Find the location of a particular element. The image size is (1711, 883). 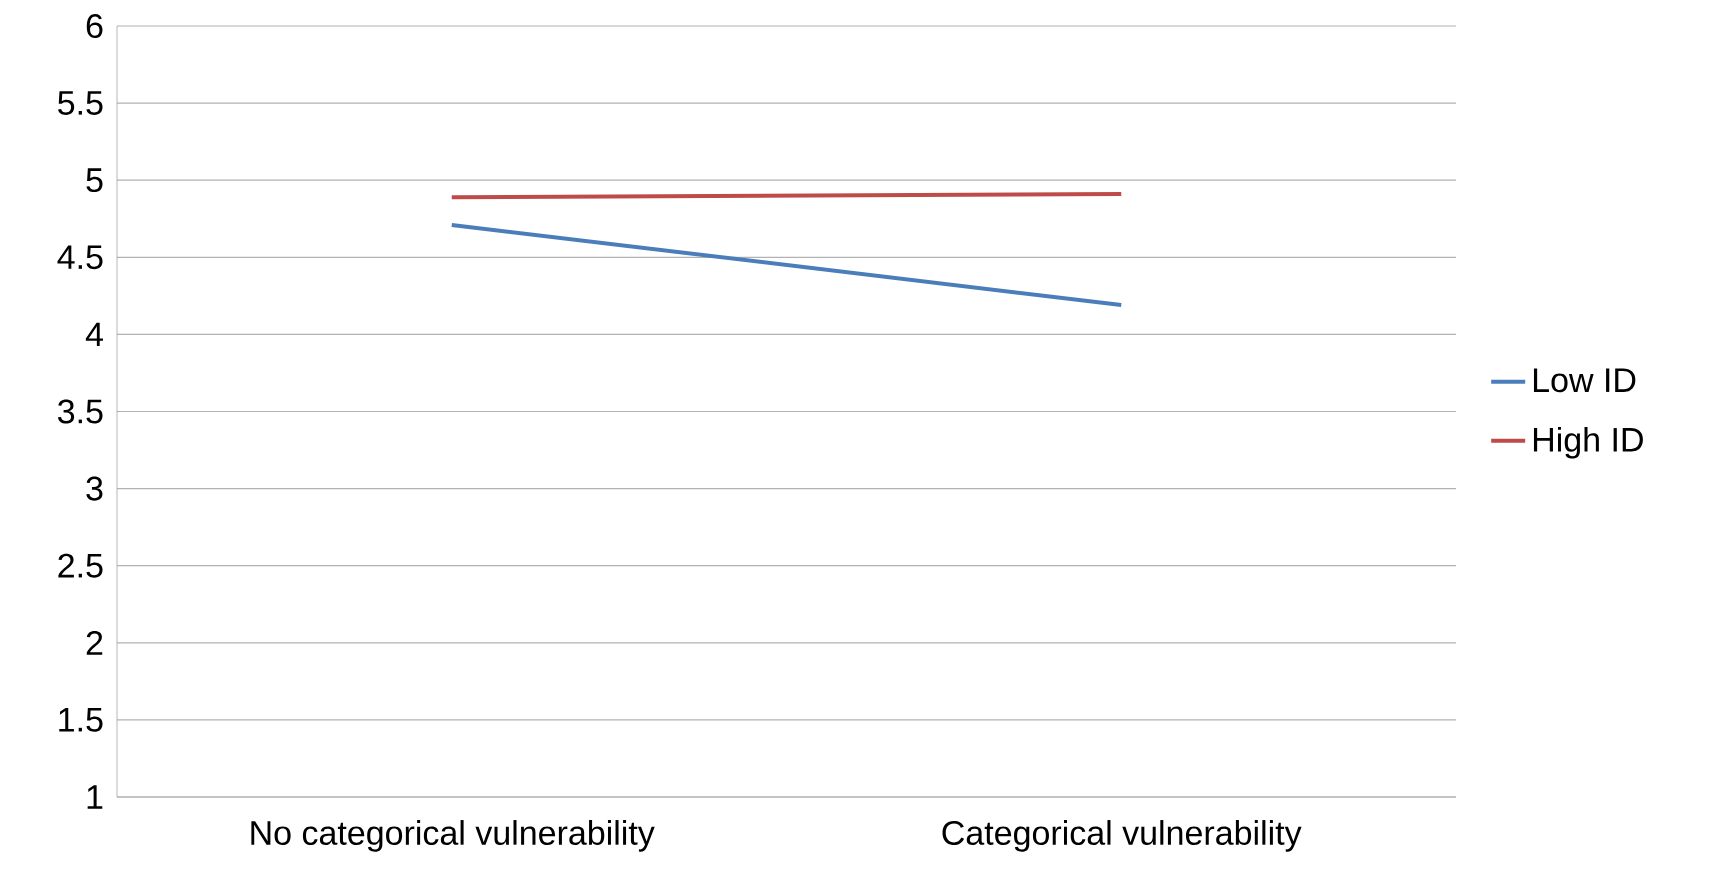

x-tick-label: Categorical vulnerability is located at coordinates (1122, 836).